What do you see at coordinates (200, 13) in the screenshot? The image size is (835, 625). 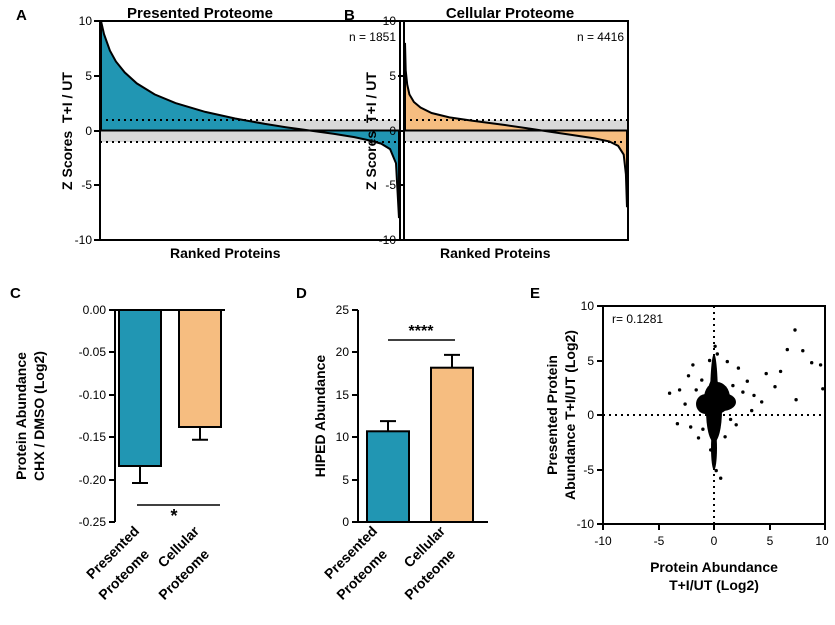 I see `panel-a-title: Presented Proteome` at bounding box center [200, 13].